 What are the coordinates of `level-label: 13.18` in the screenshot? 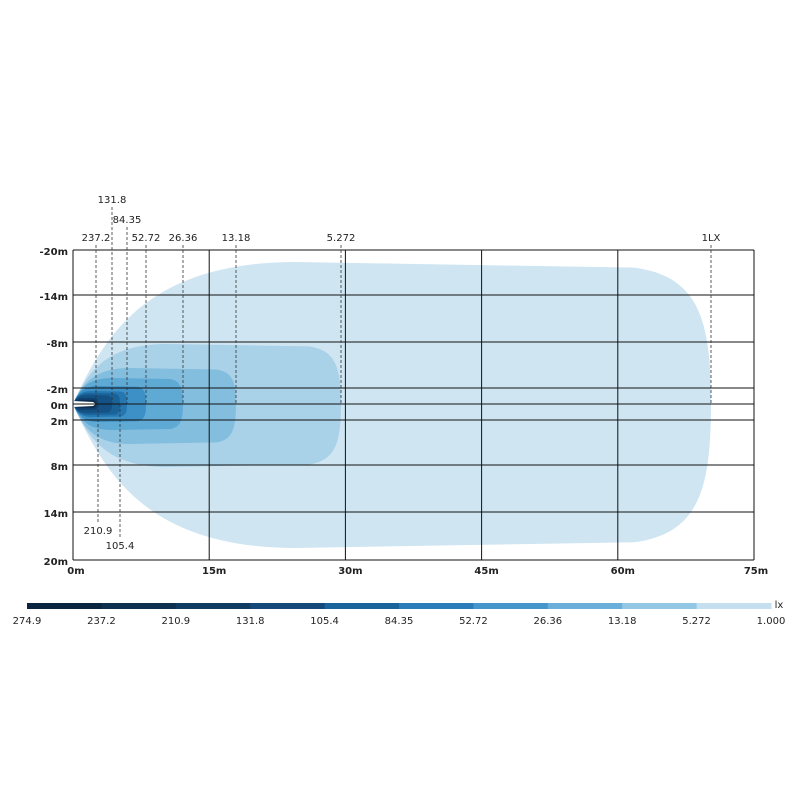 It's located at (236, 238).